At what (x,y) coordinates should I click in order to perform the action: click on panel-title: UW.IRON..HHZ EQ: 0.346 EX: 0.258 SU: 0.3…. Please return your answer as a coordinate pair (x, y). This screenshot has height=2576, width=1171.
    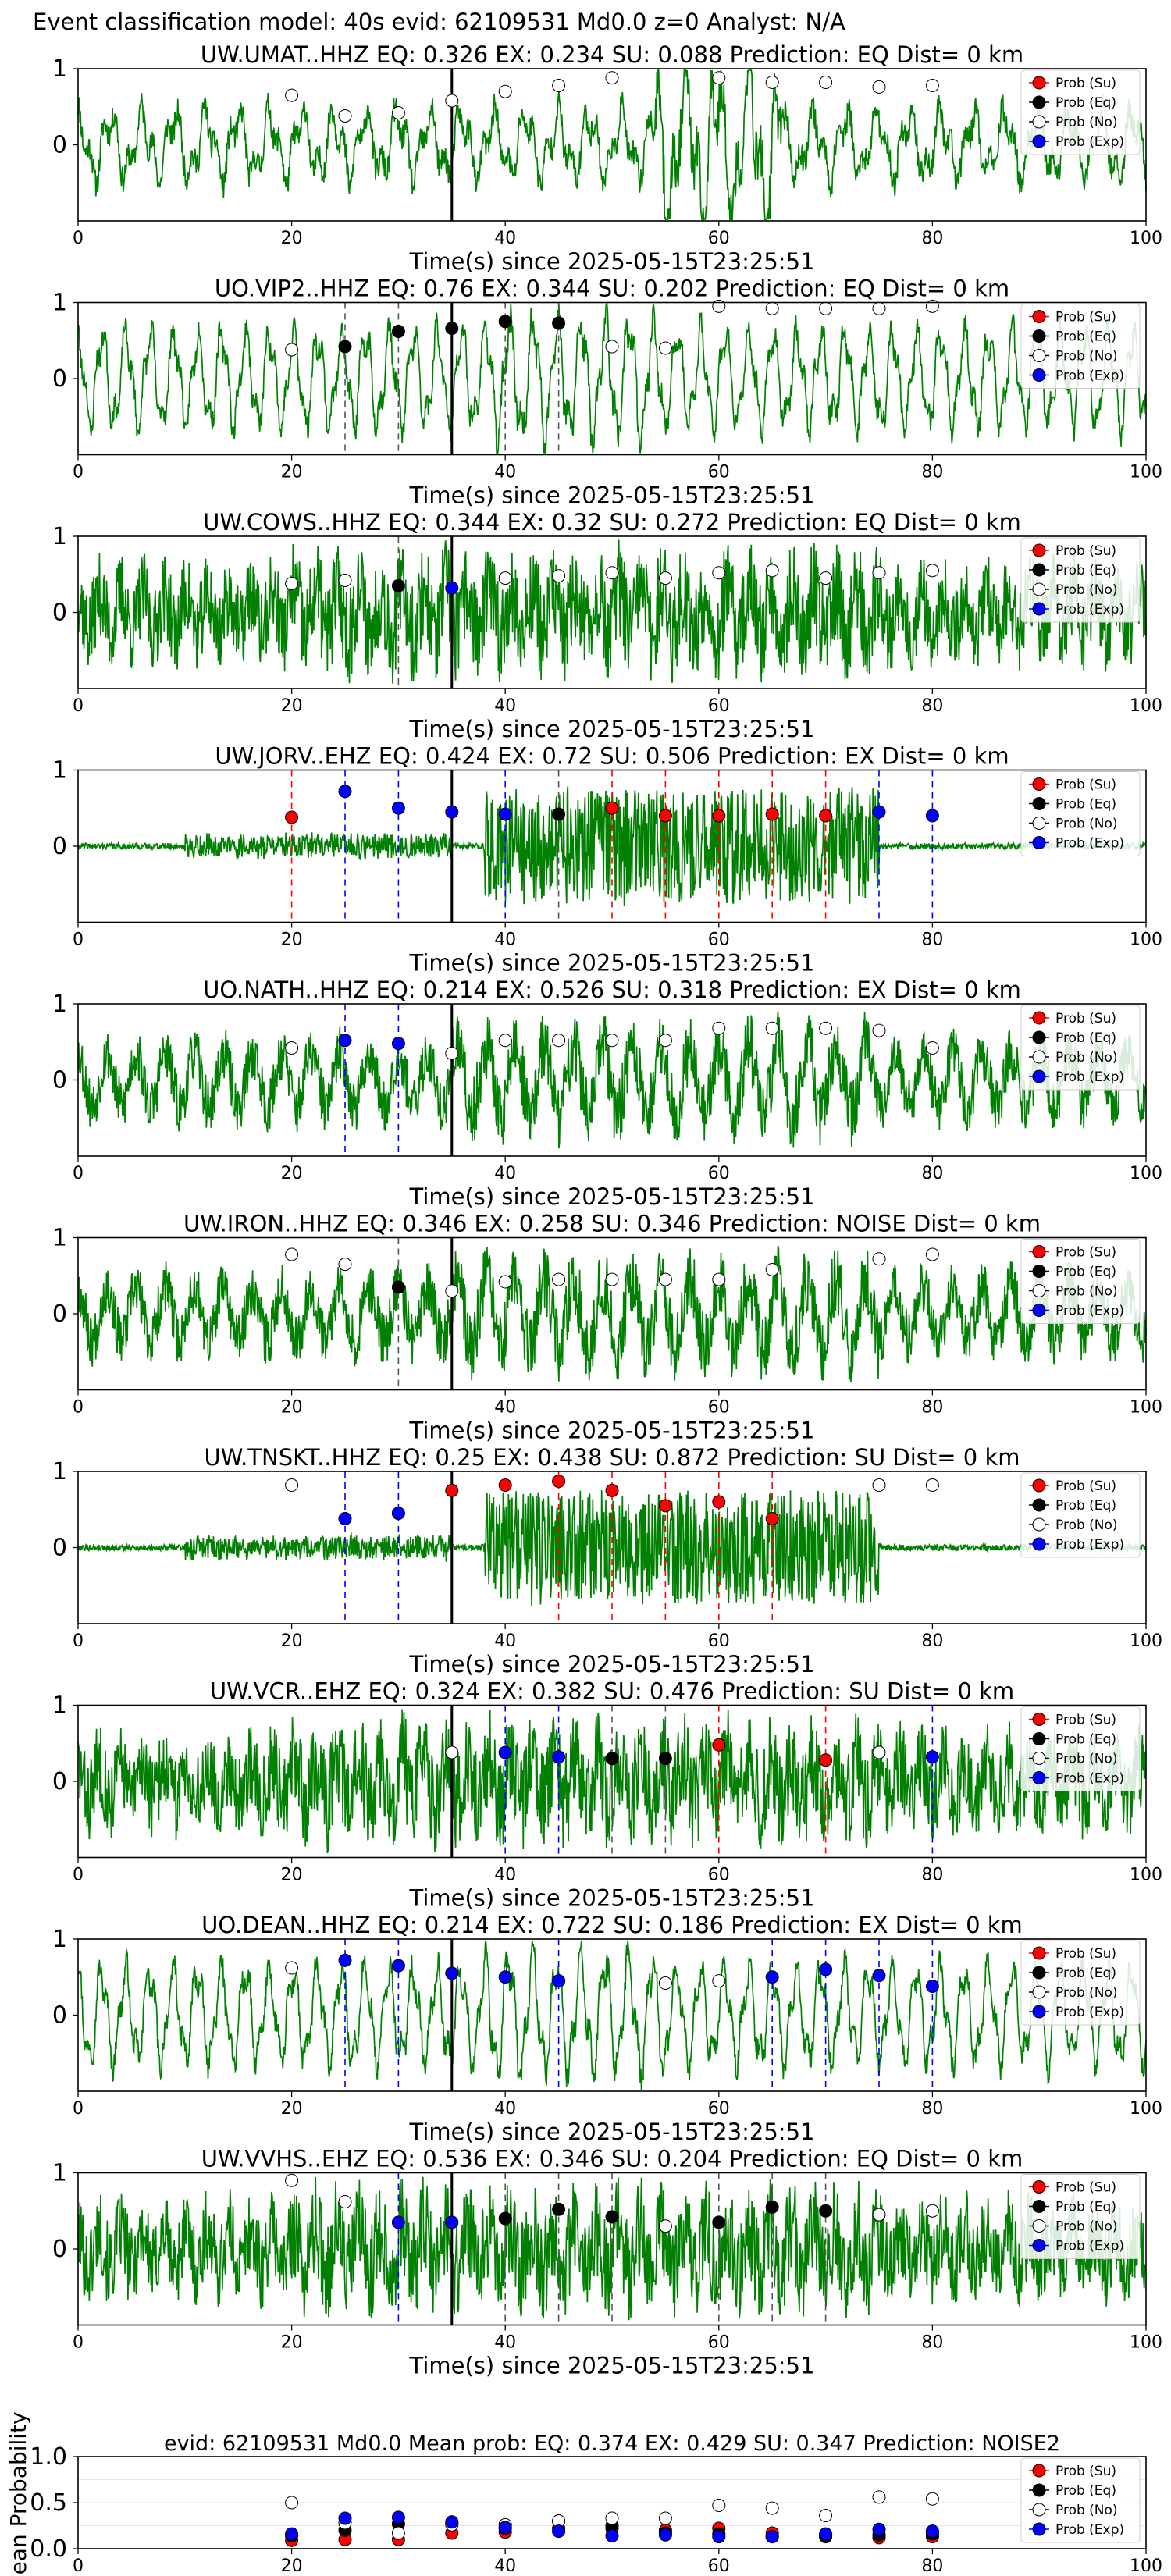
    Looking at the image, I should click on (612, 1224).